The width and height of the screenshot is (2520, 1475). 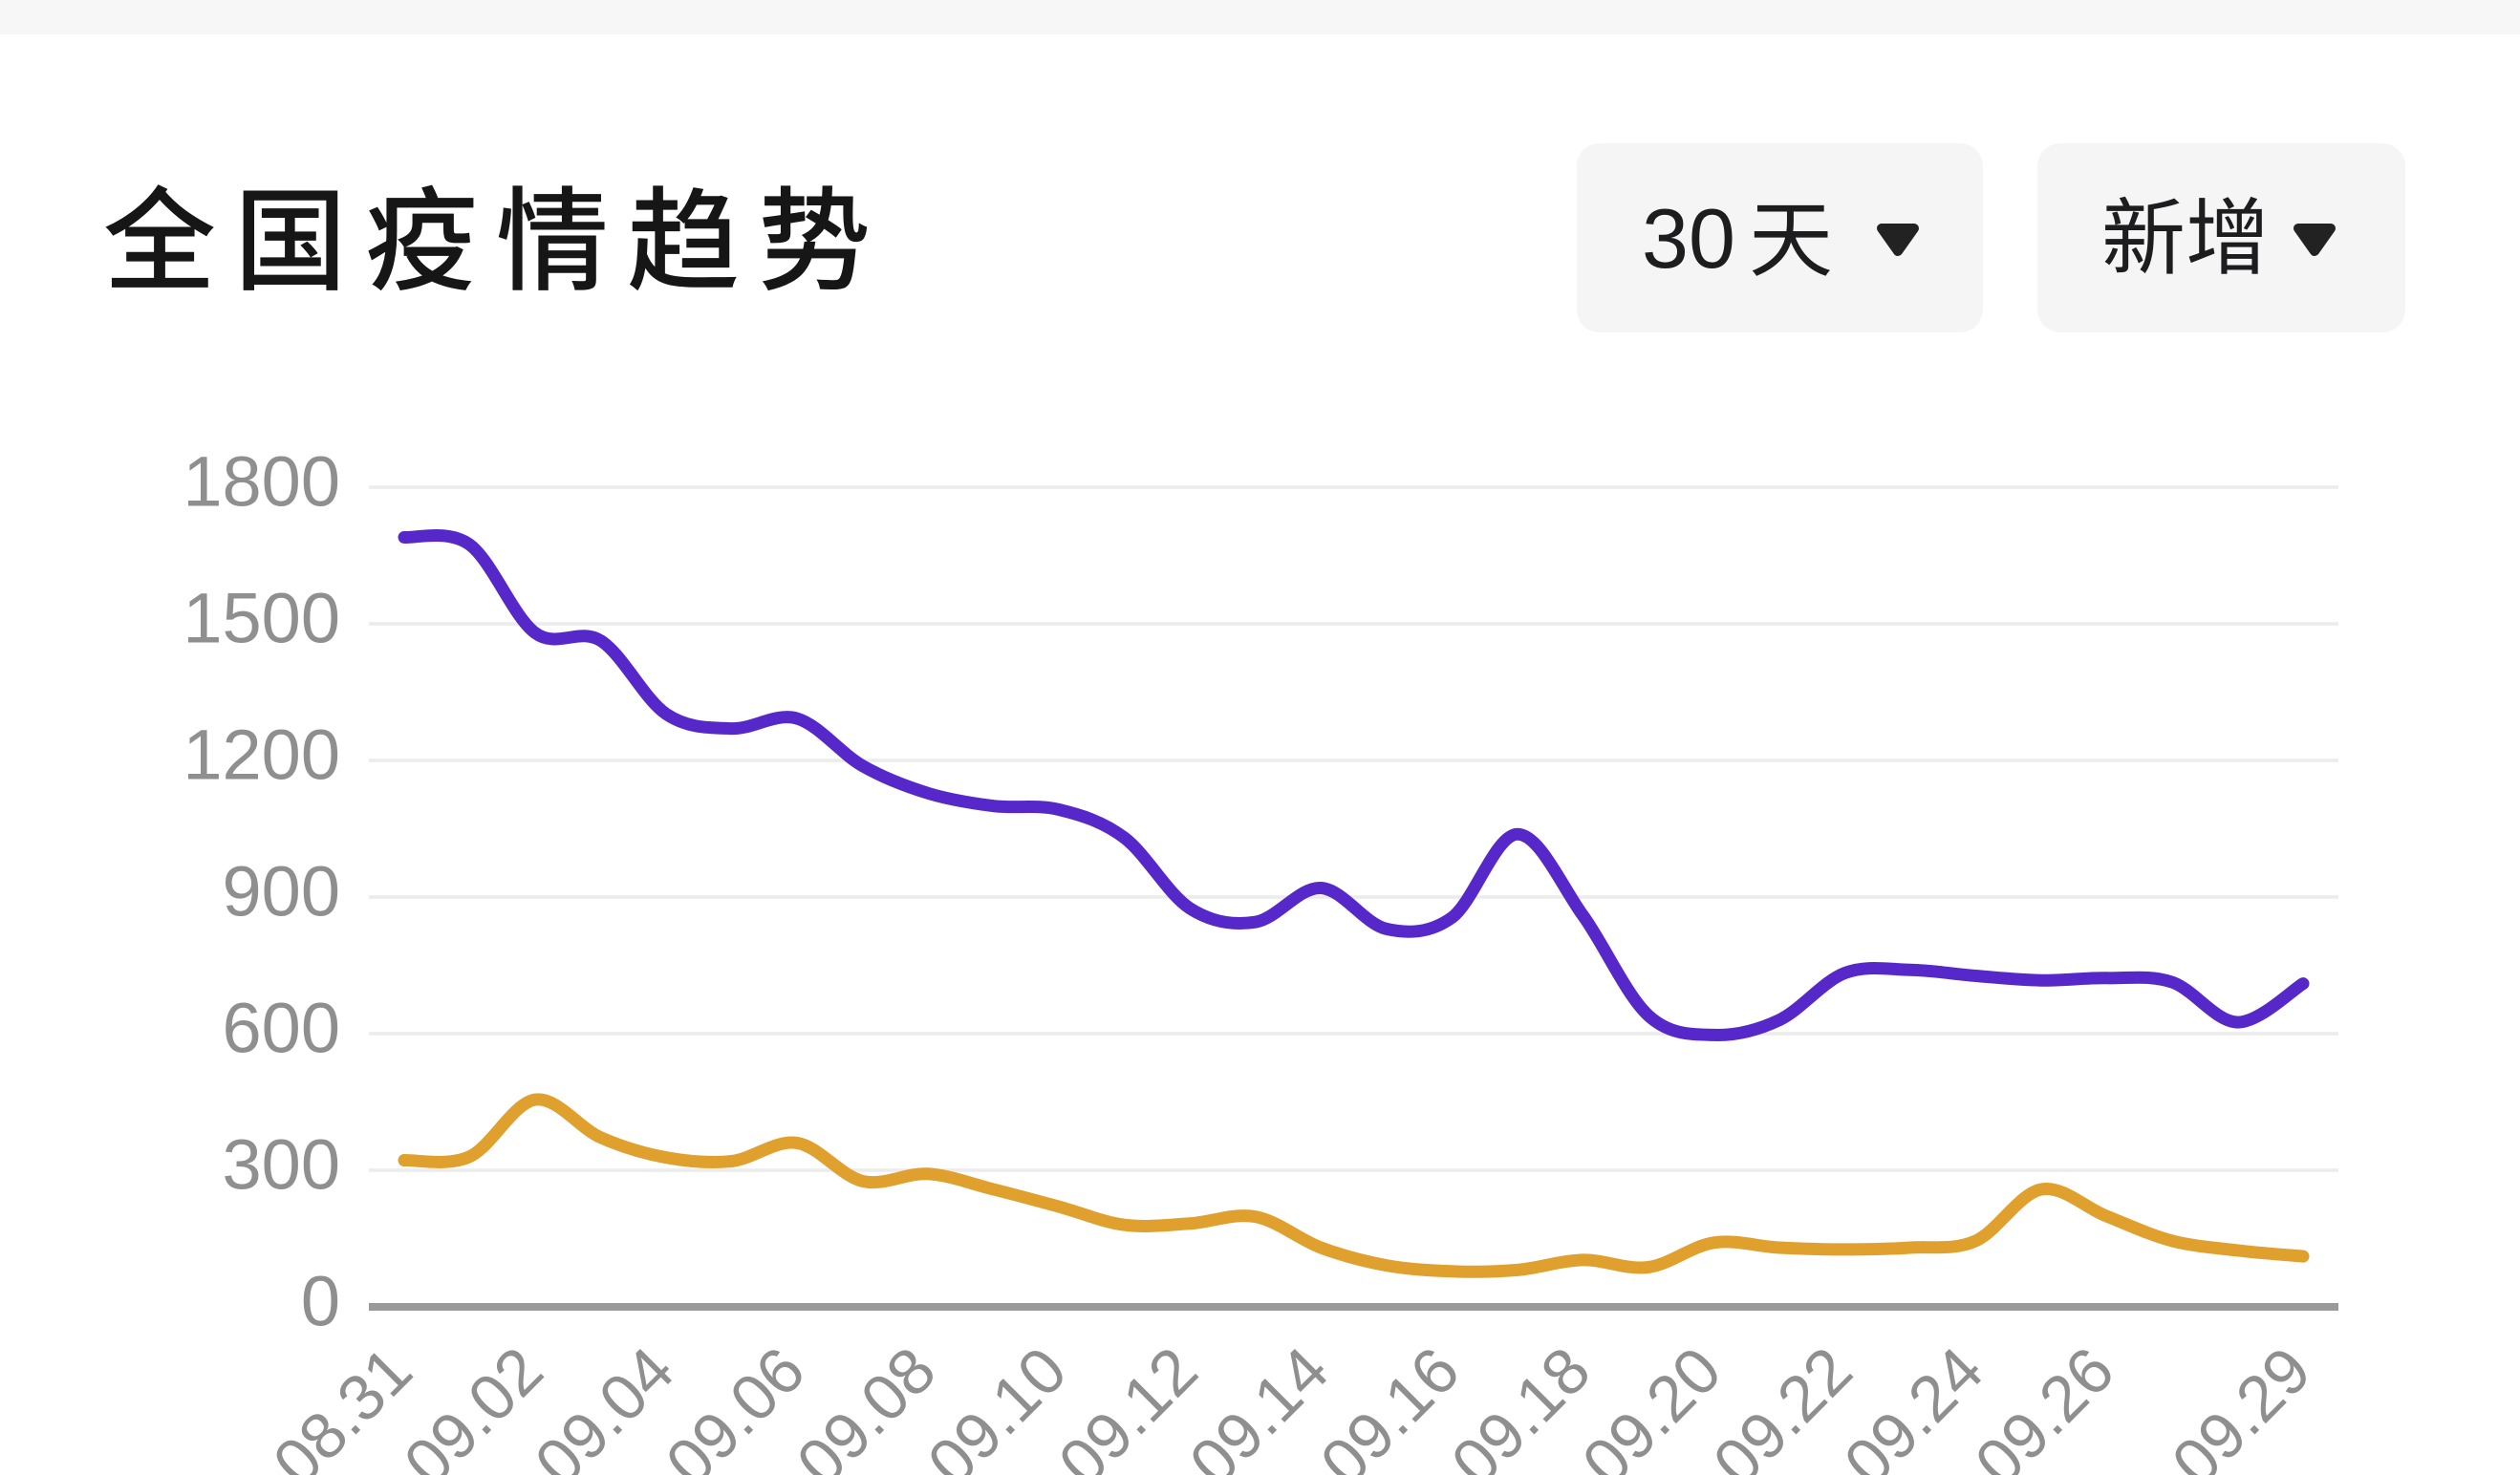 What do you see at coordinates (261, 618) in the screenshot?
I see `svg-text: 1500` at bounding box center [261, 618].